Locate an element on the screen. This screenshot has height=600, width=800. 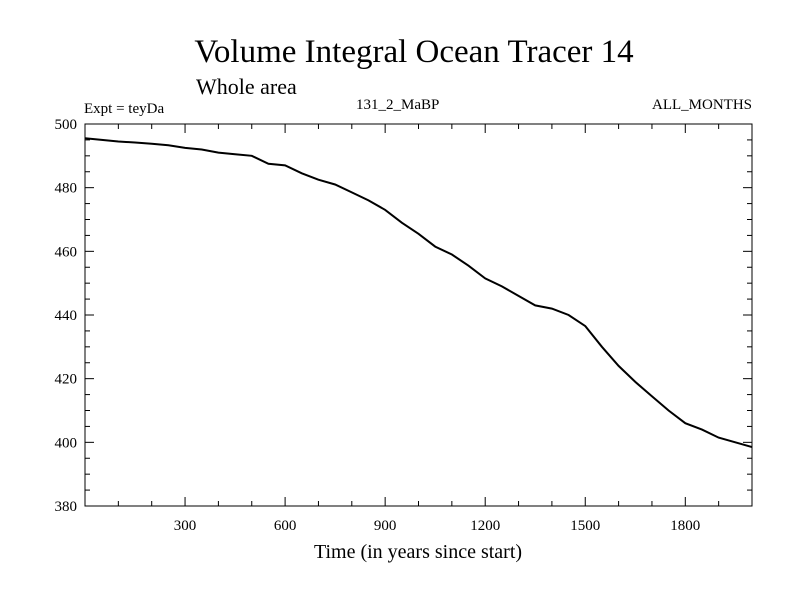
x-tick-label-1: 600 is located at coordinates (285, 526).